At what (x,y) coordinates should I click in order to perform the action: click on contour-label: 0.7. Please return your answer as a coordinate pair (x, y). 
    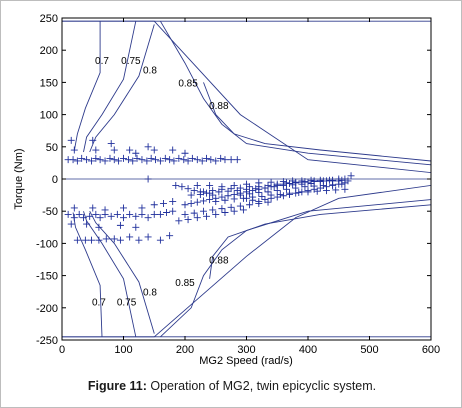
    Looking at the image, I should click on (102, 61).